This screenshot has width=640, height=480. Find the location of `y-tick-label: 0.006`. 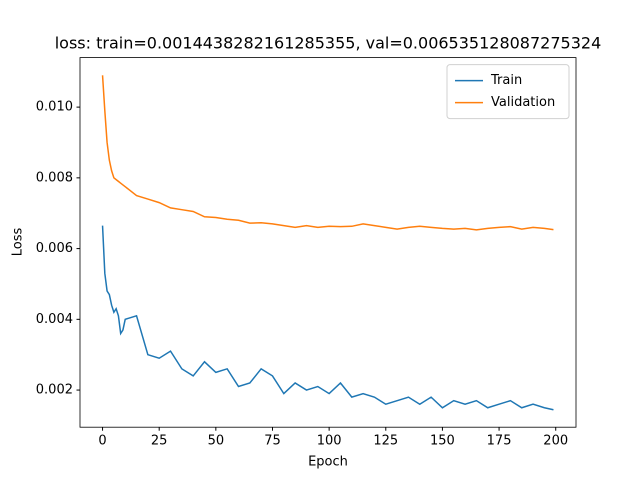

y-tick-label: 0.006 is located at coordinates (54, 248).